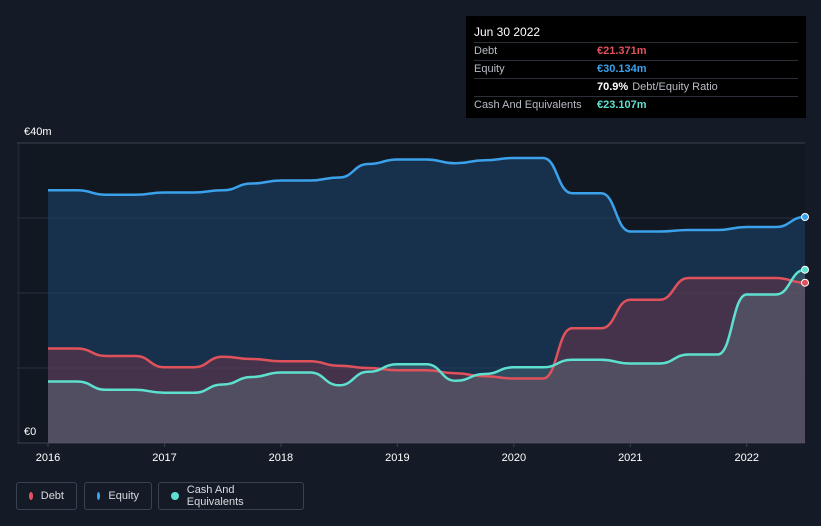  I want to click on y-tick-label-zero: €0, so click(30, 432).